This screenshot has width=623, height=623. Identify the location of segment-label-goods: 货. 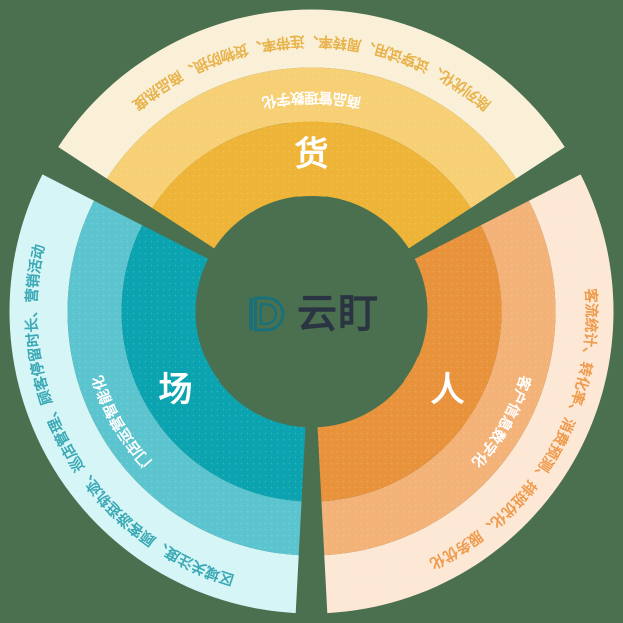
(312, 155).